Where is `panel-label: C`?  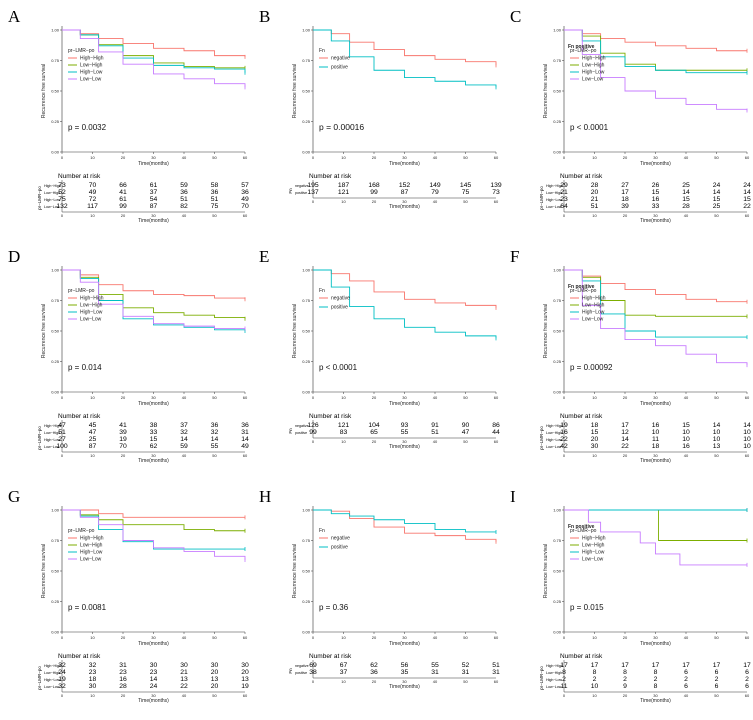 panel-label: C is located at coordinates (515, 16).